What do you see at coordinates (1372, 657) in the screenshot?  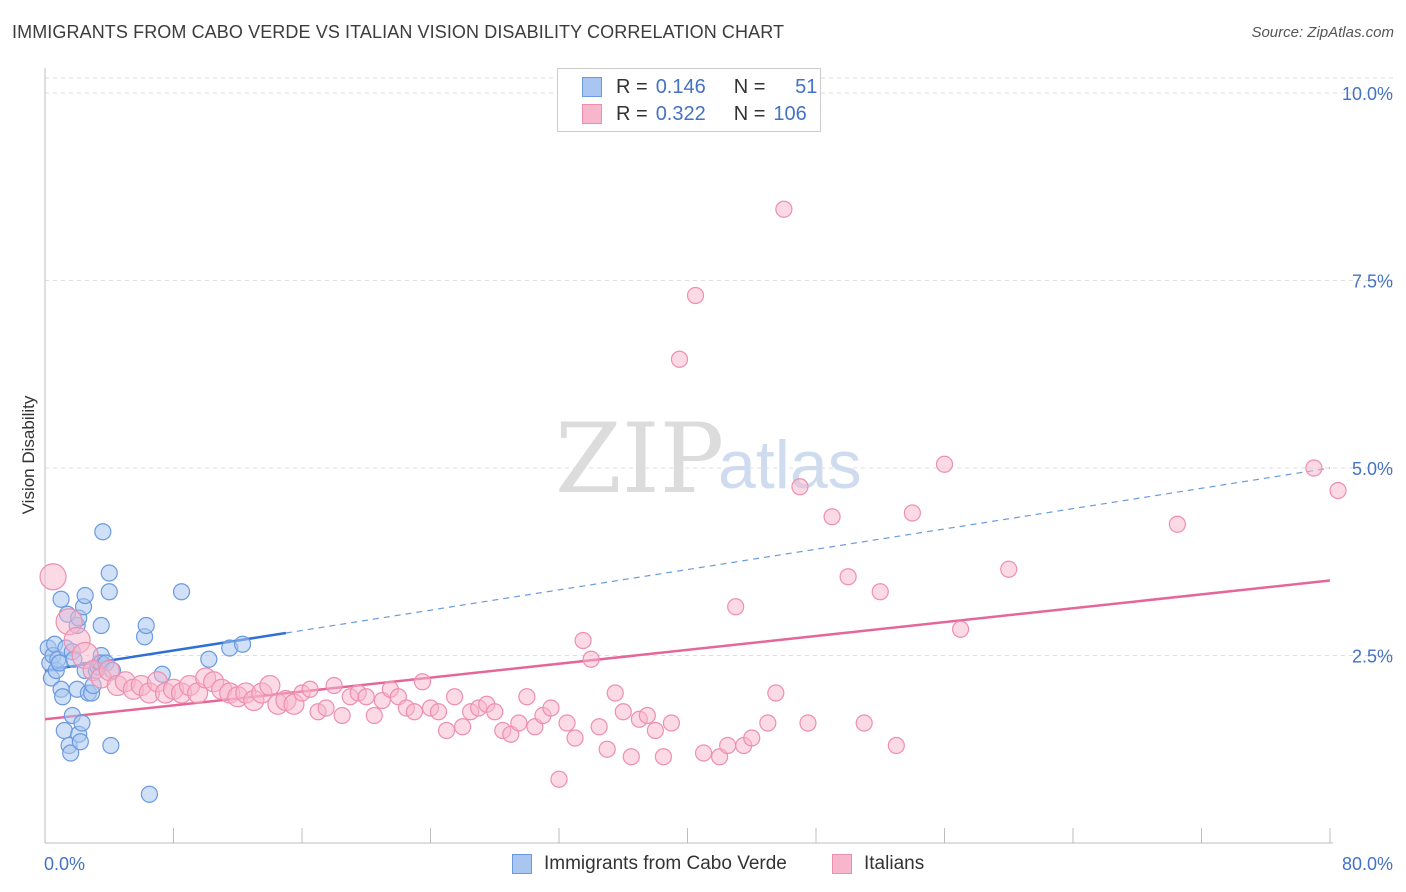 I see `y-tick-label: 2.5%` at bounding box center [1372, 657].